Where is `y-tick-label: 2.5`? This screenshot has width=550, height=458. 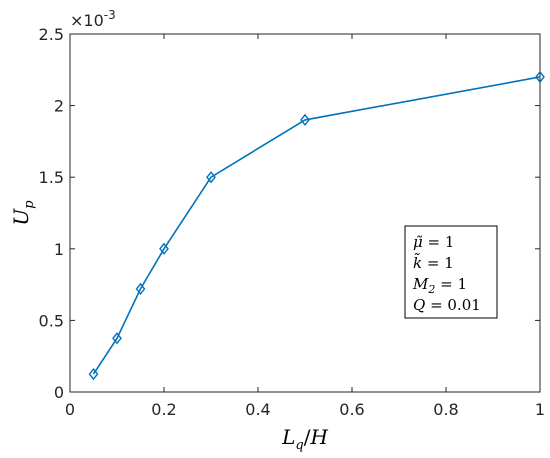 y-tick-label: 2.5 is located at coordinates (51, 34).